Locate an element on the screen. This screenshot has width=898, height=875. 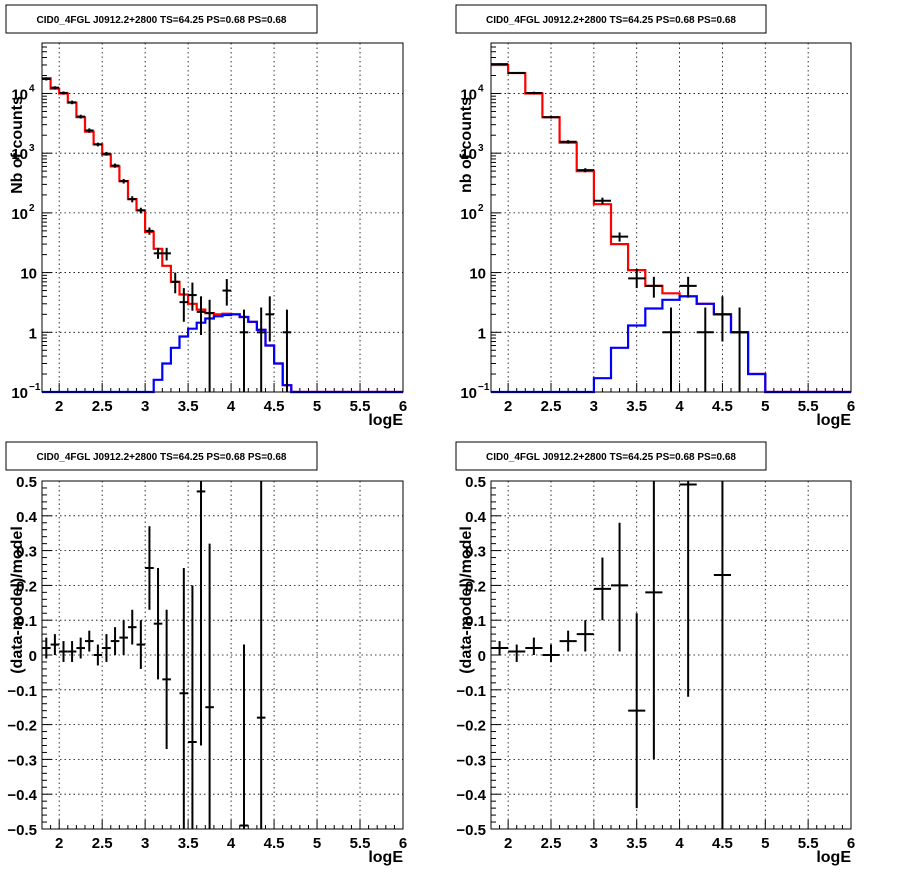
y-axis-label: Nb of counts is located at coordinates (17, 145).